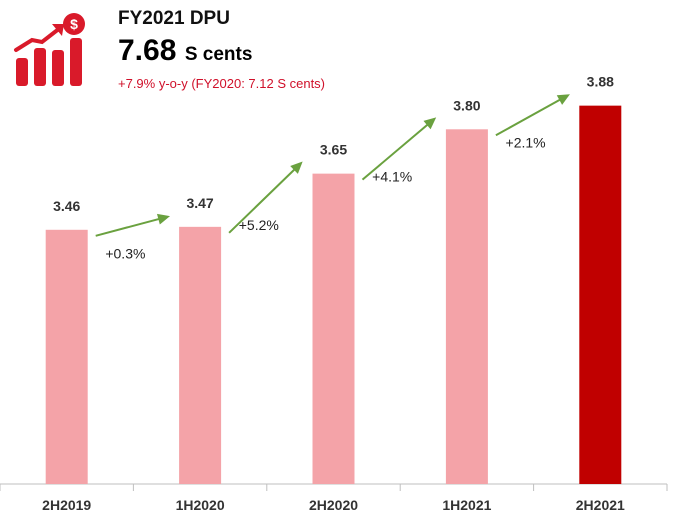  I want to click on x-tick-label-1H2021: 1H2021, so click(466, 505).